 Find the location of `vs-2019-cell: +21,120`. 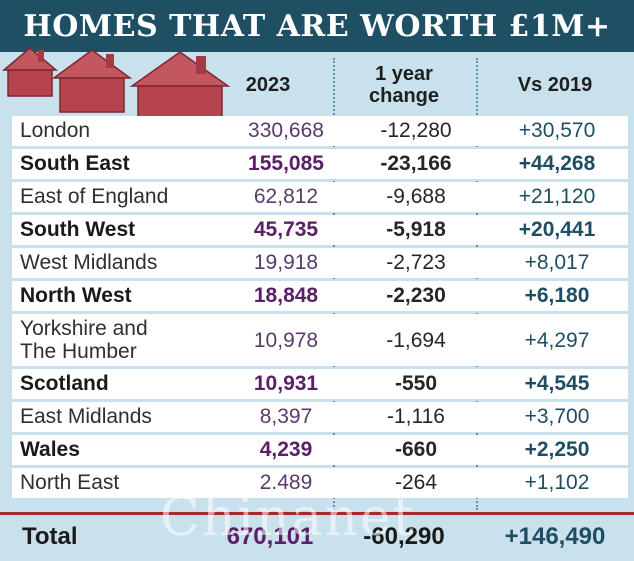

vs-2019-cell: +21,120 is located at coordinates (557, 197).